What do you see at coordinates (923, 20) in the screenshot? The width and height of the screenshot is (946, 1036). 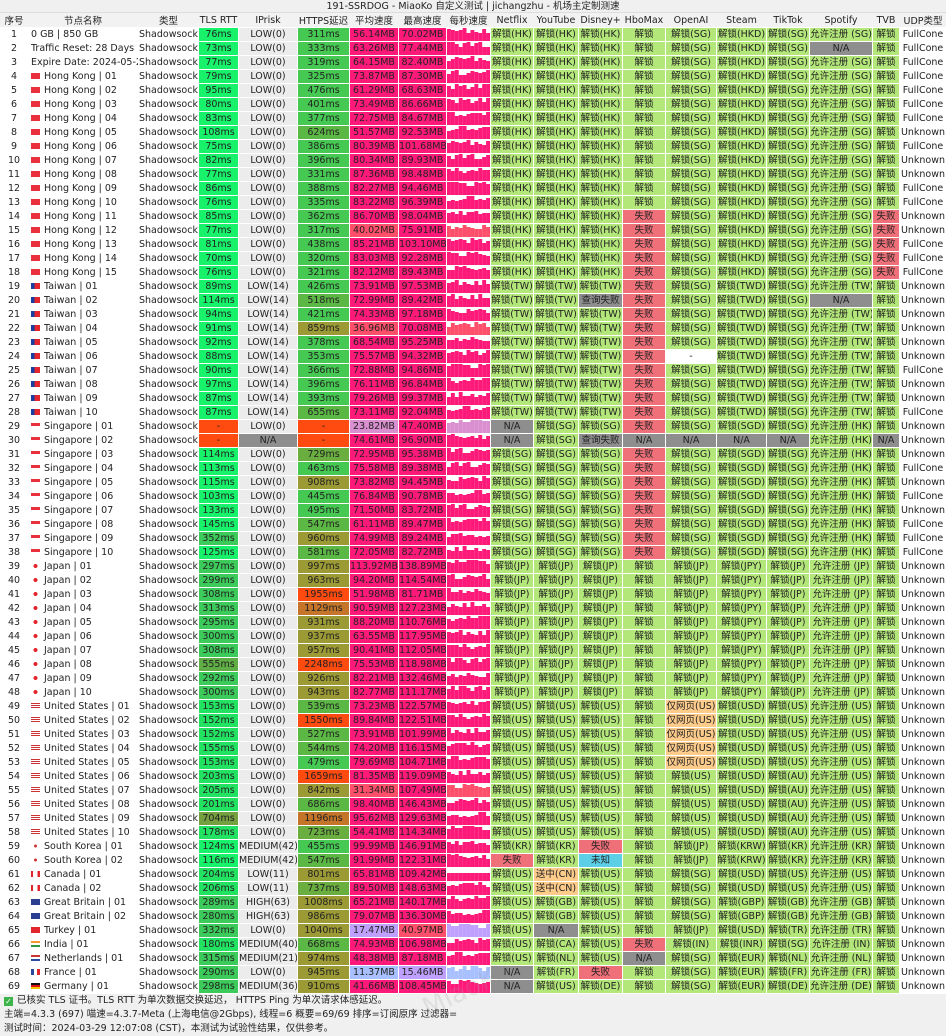 I see `header-udp-type: UDP类型` at bounding box center [923, 20].